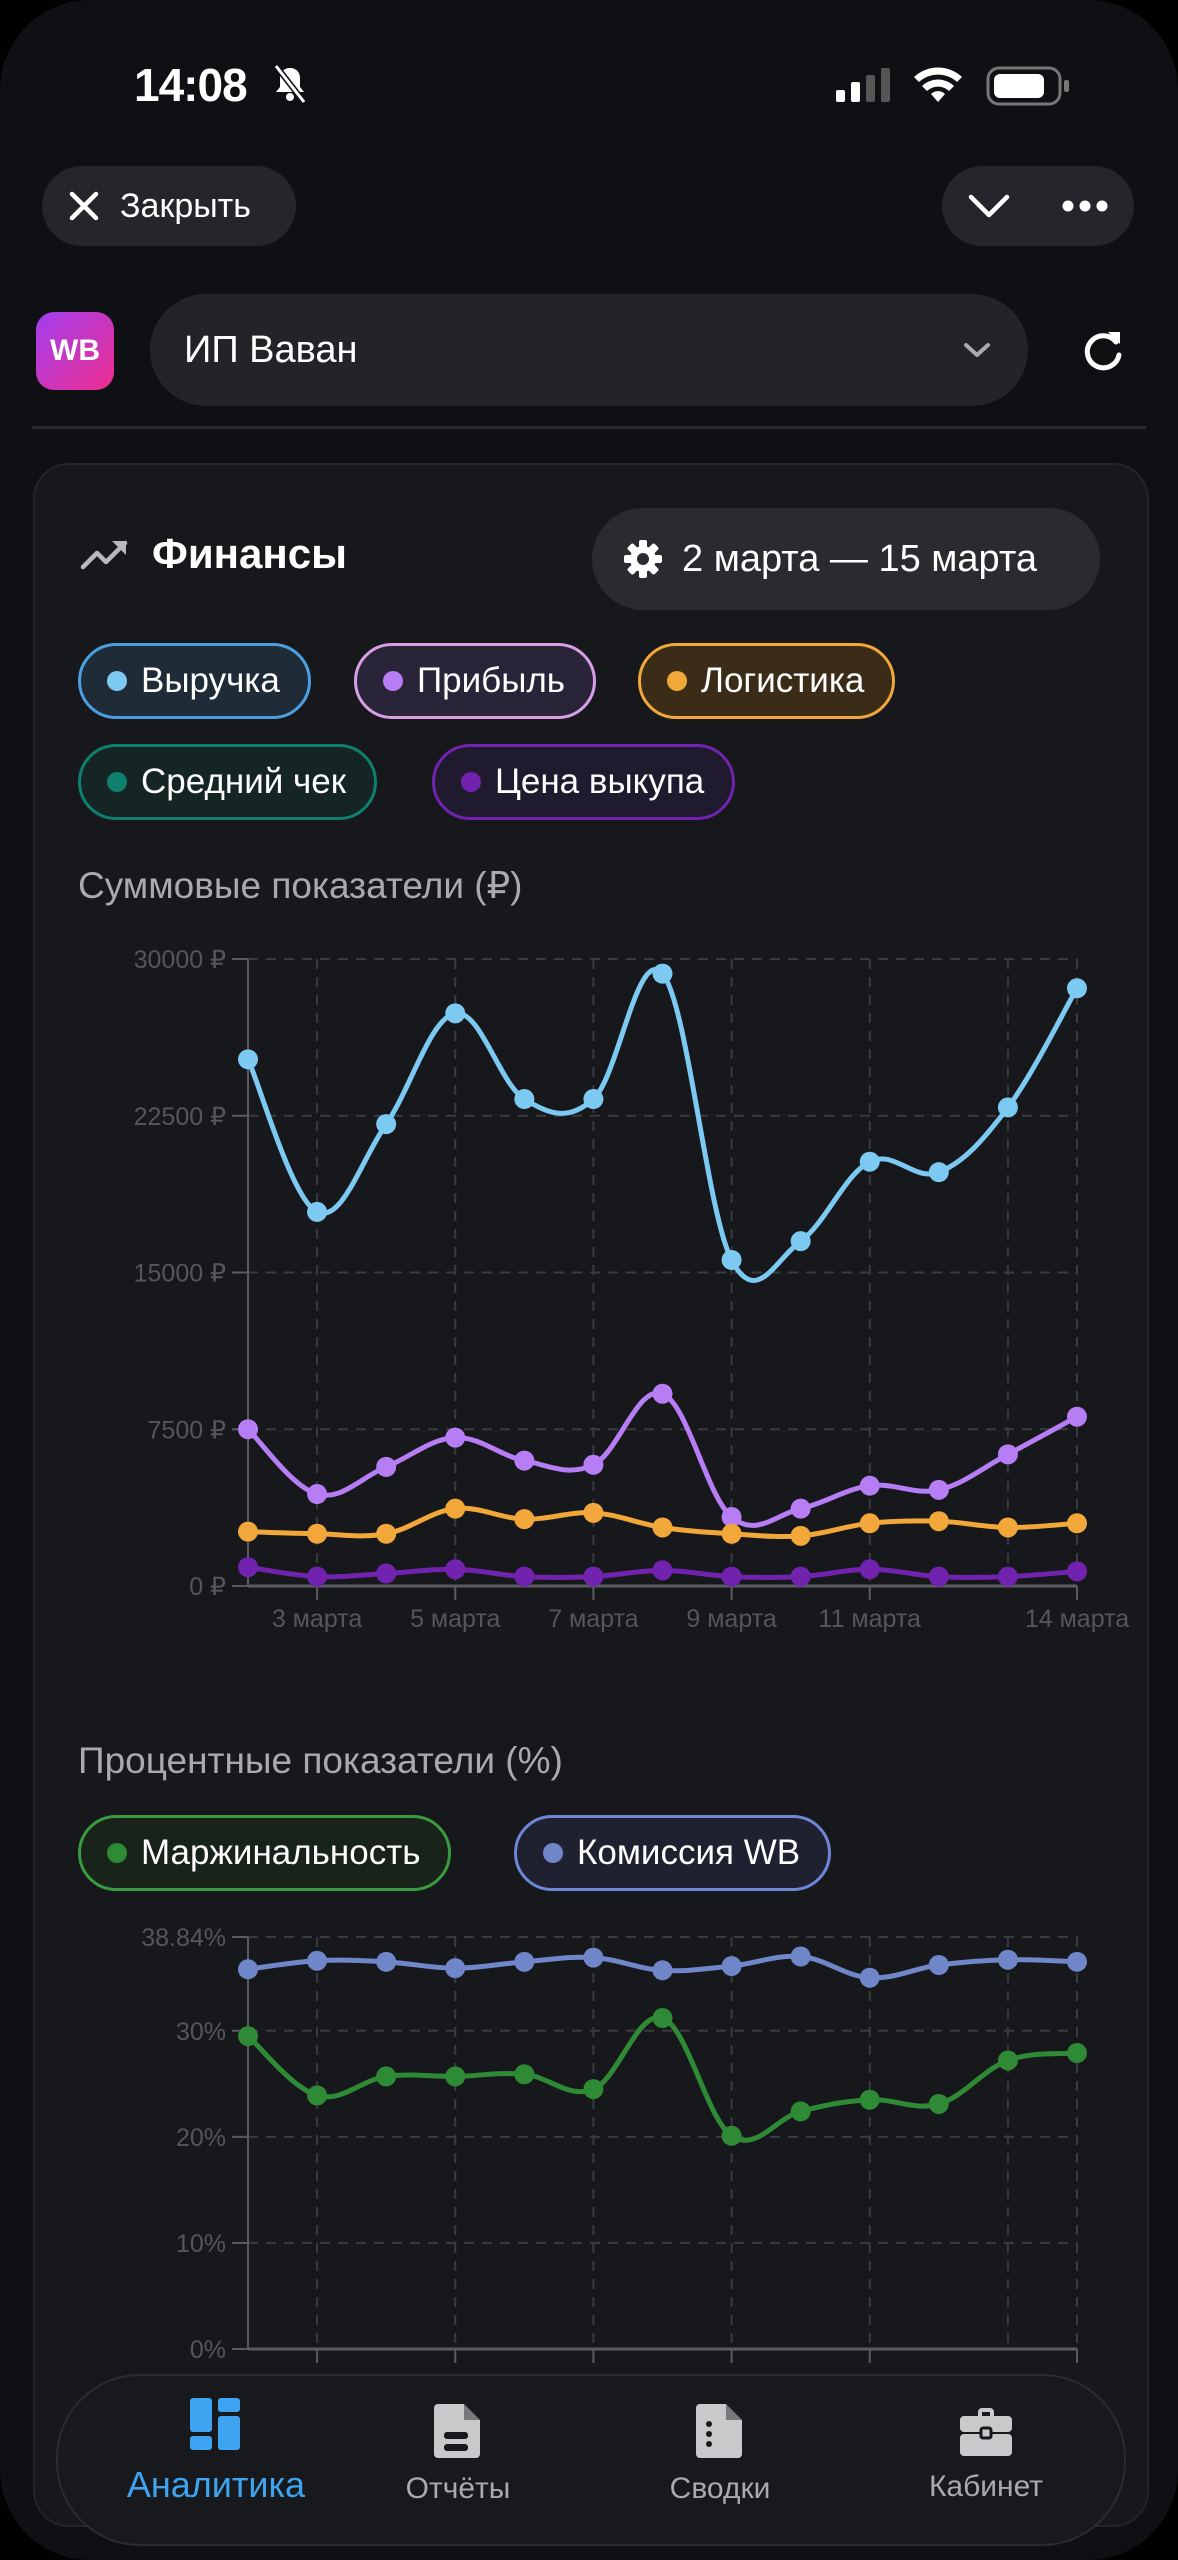 The image size is (1178, 2560). Describe the element at coordinates (1103, 351) in the screenshot. I see `refresh-icon` at that location.